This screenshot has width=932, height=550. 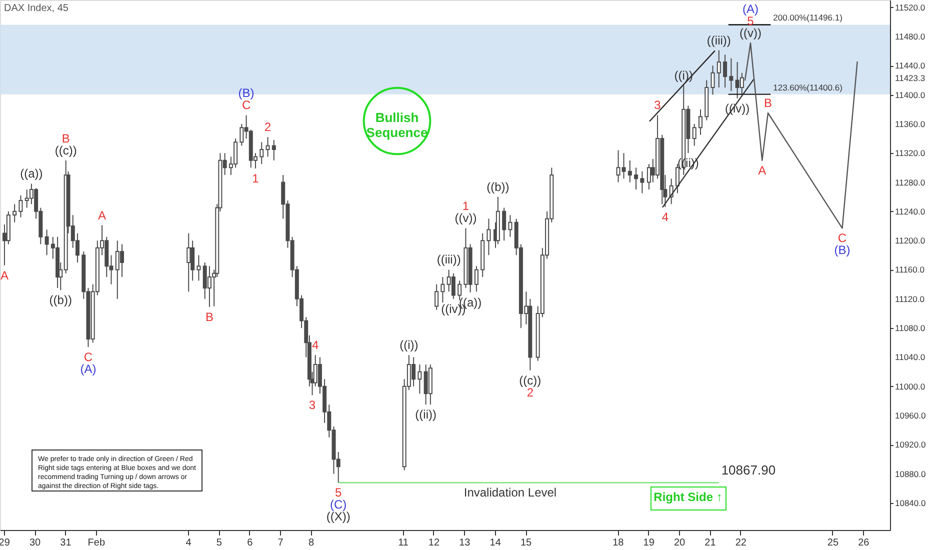 I want to click on y-tick-label: 11200.0, so click(x=910, y=241).